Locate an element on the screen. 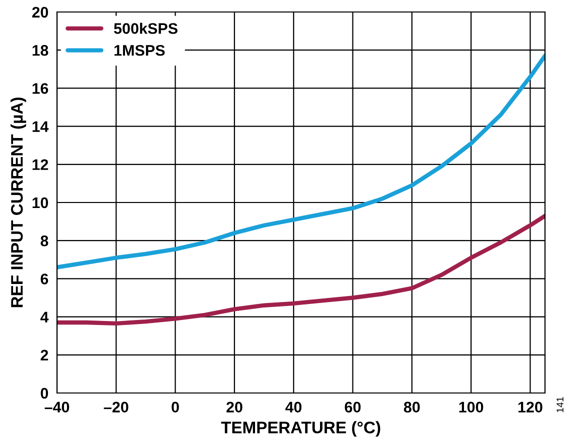  x-tick-label: 20 is located at coordinates (234, 407).